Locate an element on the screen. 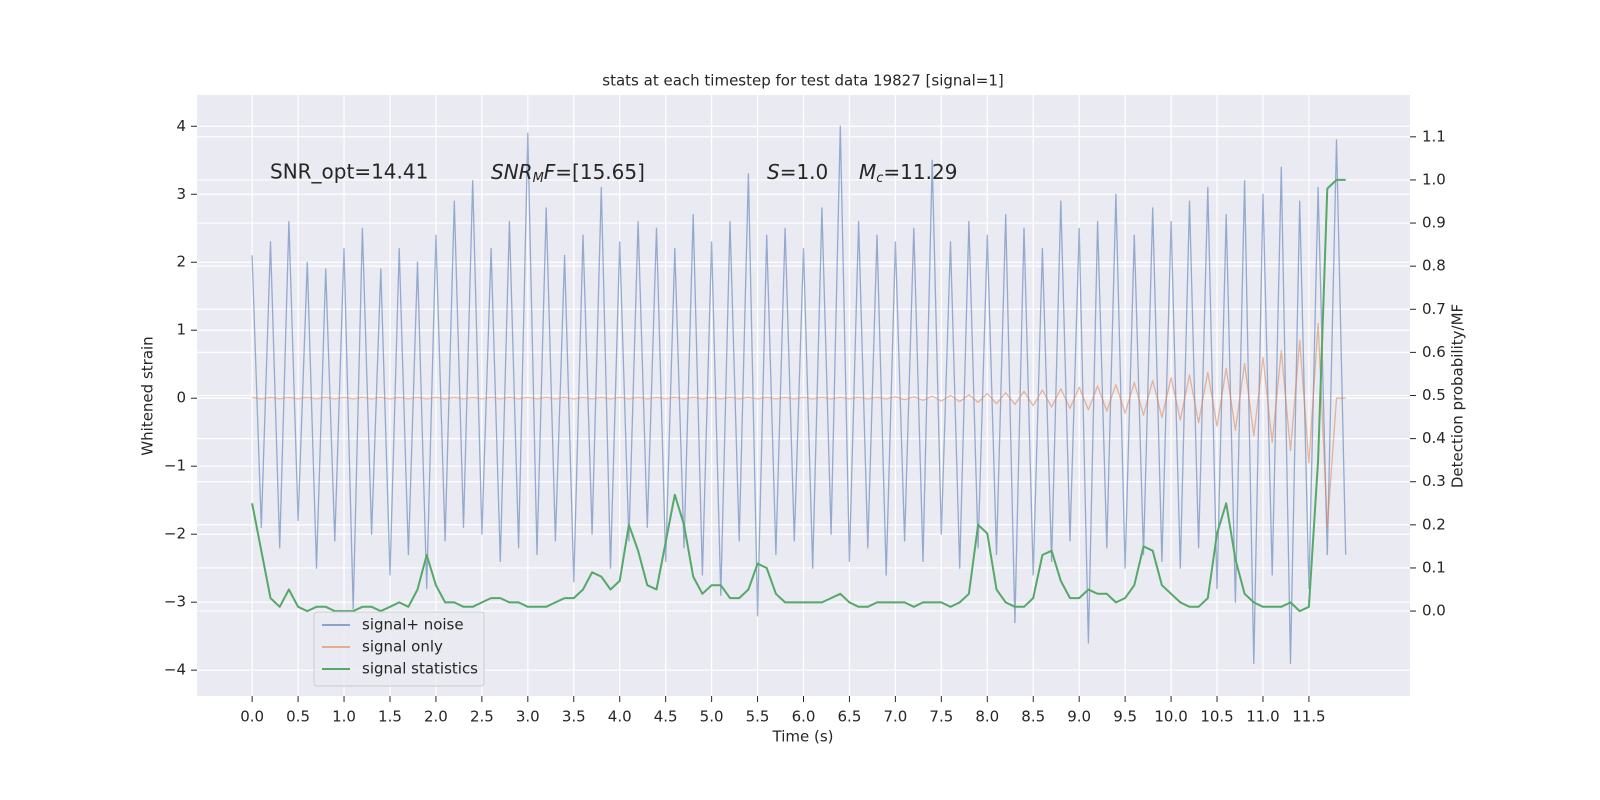  y-tick-label: −2 is located at coordinates (175, 534).